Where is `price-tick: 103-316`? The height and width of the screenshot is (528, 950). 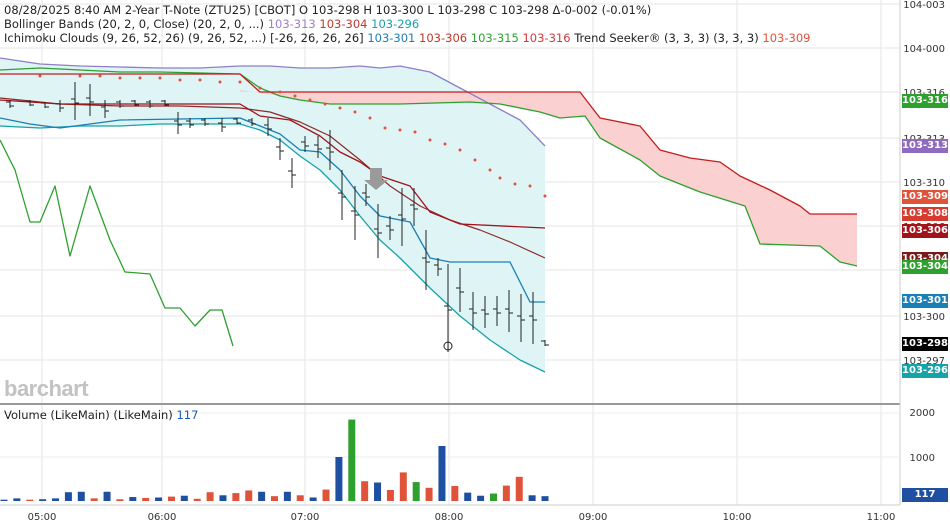
price-tick: 103-316 is located at coordinates (924, 93).